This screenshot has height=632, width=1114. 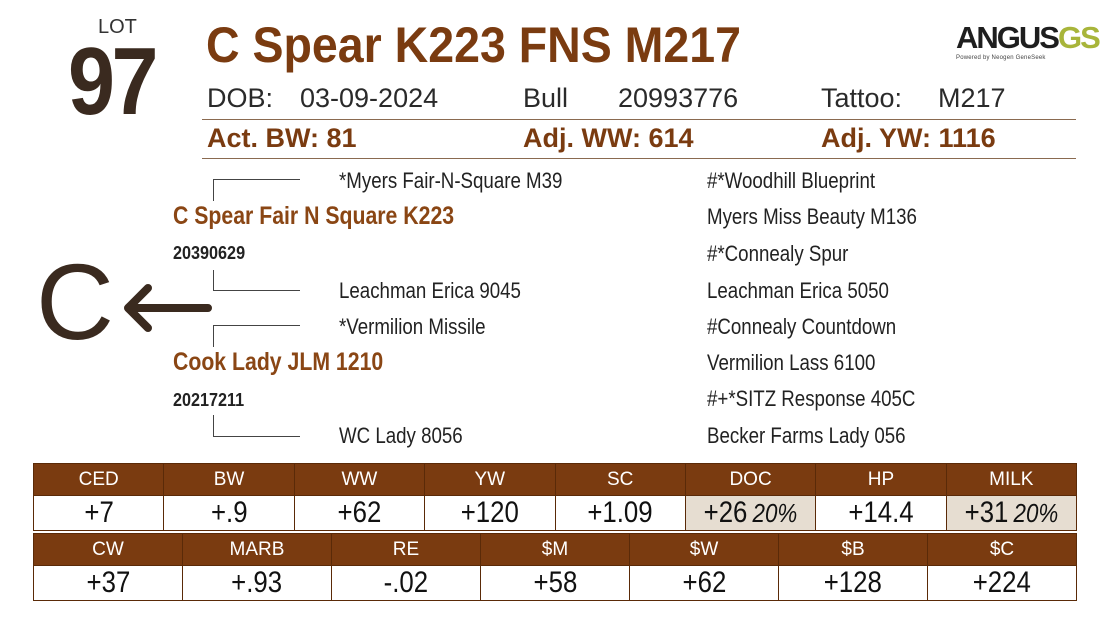 What do you see at coordinates (862, 98) in the screenshot?
I see `tattoo-label: Tattoo:` at bounding box center [862, 98].